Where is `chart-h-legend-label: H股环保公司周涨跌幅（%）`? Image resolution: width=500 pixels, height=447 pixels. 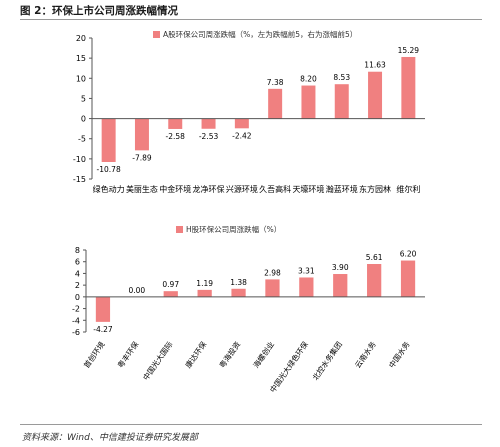 chart-h-legend-label: H股环保公司周涨跌幅（%） is located at coordinates (233, 229).